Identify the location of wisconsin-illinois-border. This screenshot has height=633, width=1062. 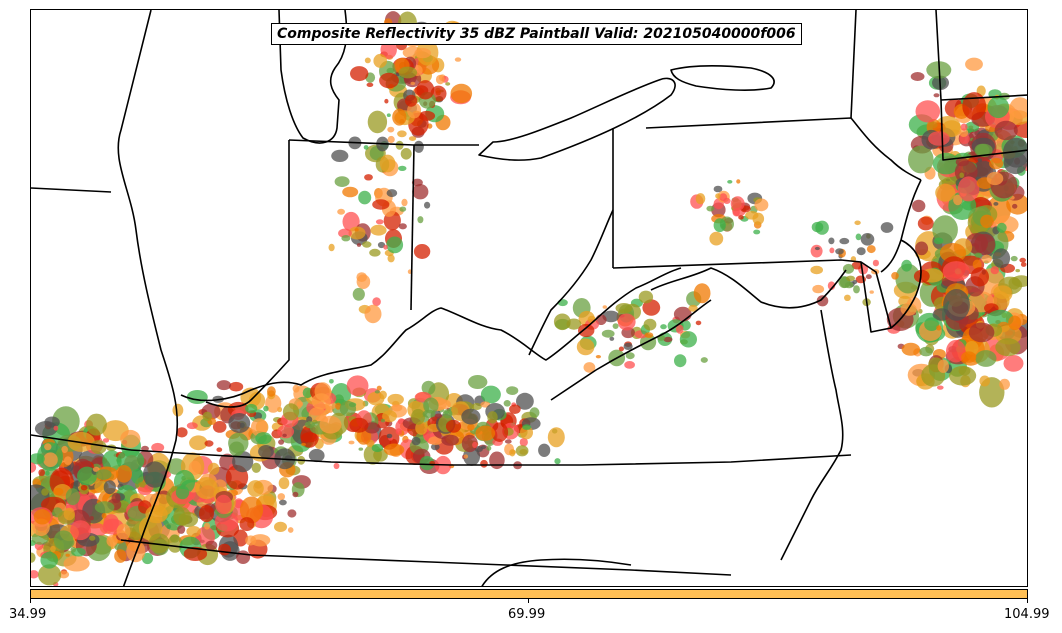
(71, 190).